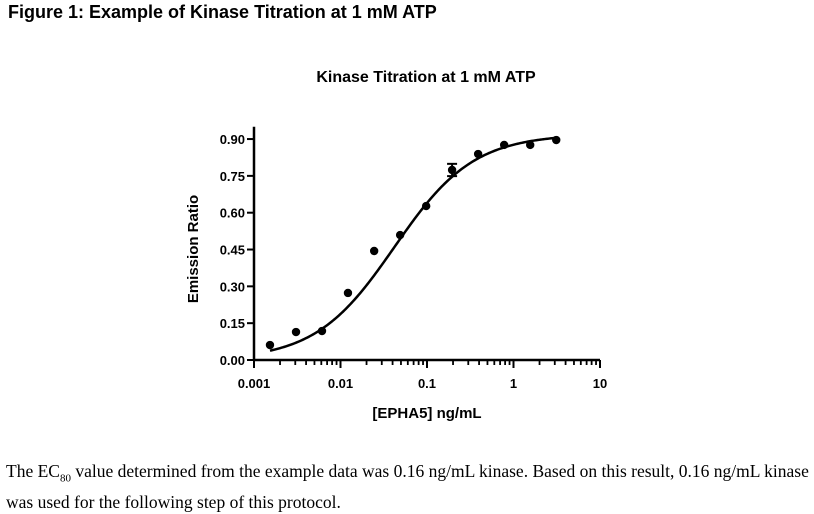  I want to click on y-tick-label: 0.15, so click(232, 323).